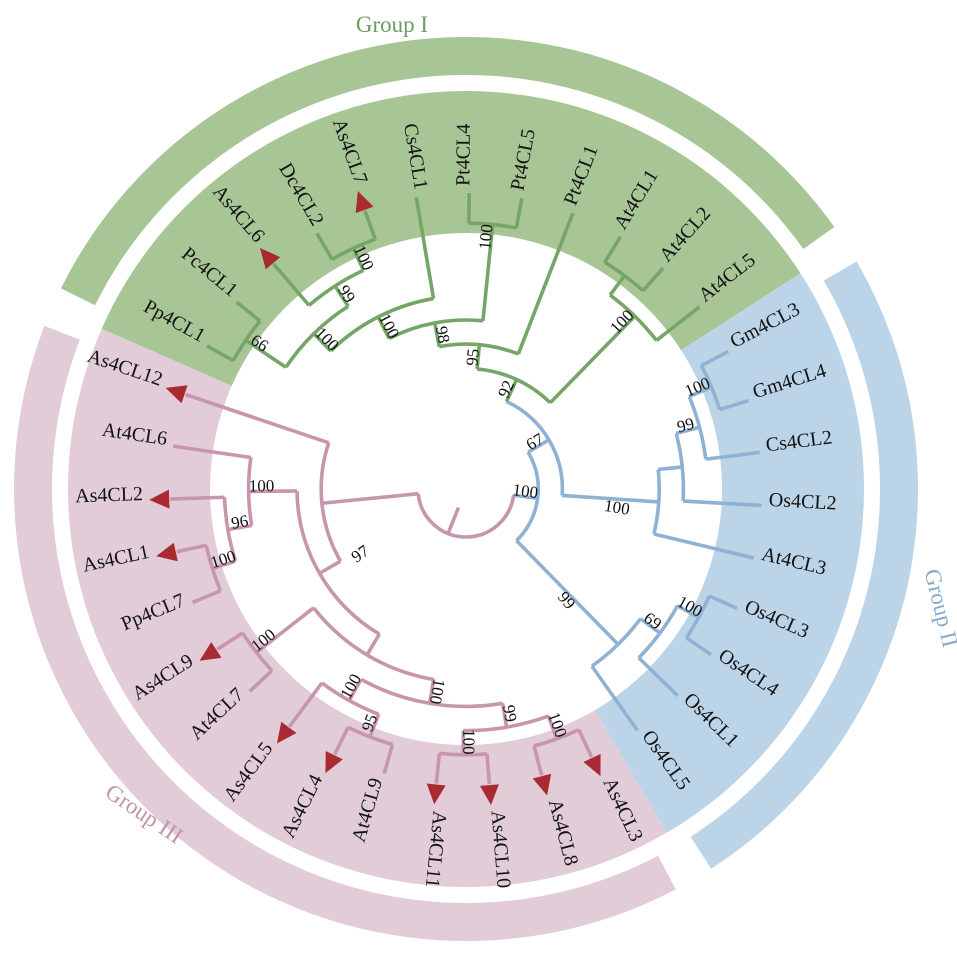 The height and width of the screenshot is (957, 957). I want to click on bootstrap-value: 96, so click(240, 522).